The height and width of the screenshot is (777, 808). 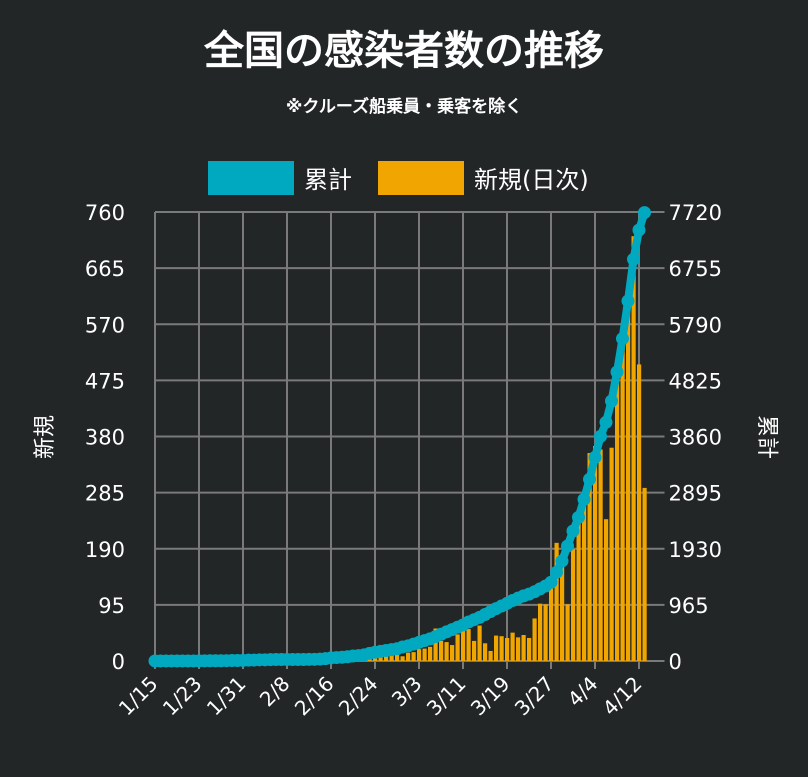 What do you see at coordinates (695, 381) in the screenshot?
I see `y-tick-right: 4825` at bounding box center [695, 381].